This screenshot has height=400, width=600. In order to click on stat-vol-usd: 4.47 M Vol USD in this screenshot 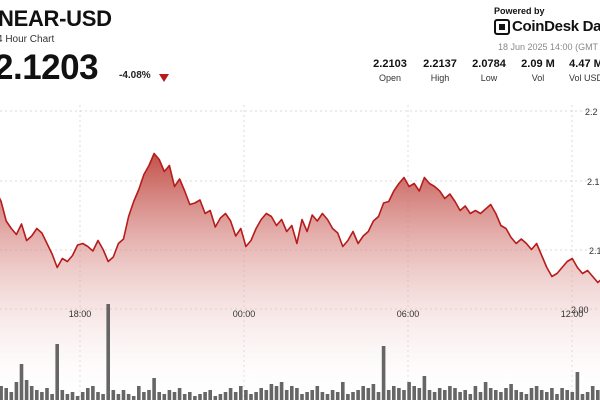, I will do `click(583, 70)`.